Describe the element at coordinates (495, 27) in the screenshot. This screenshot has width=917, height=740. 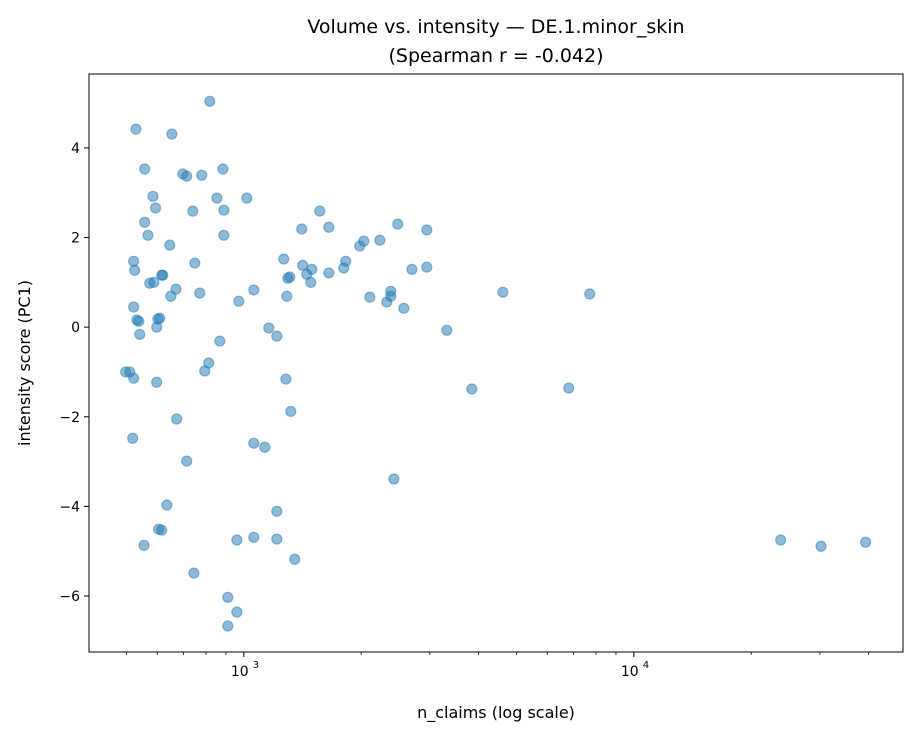
I see `chart-title: Volume vs. intensity — DE.1.minor_skin` at that location.